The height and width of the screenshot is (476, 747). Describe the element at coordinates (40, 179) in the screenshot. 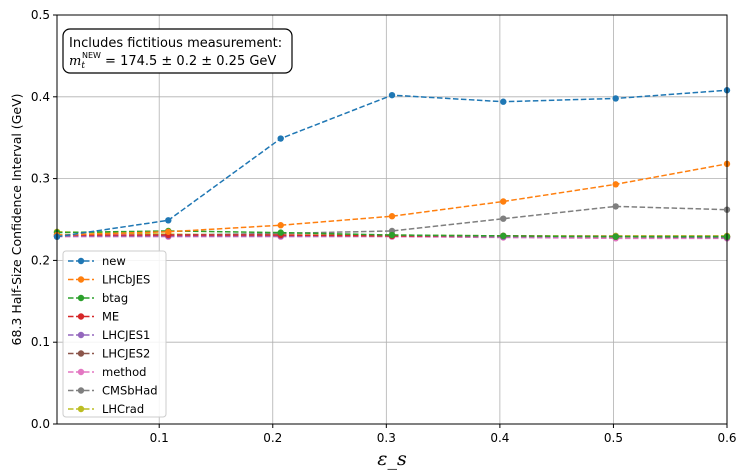

I see `y-tick-label: 0.3` at that location.